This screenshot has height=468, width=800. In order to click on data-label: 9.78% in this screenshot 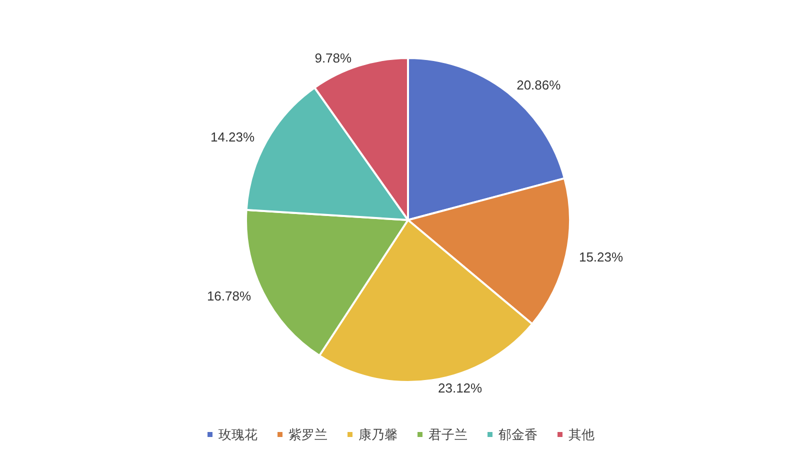, I will do `click(333, 58)`.